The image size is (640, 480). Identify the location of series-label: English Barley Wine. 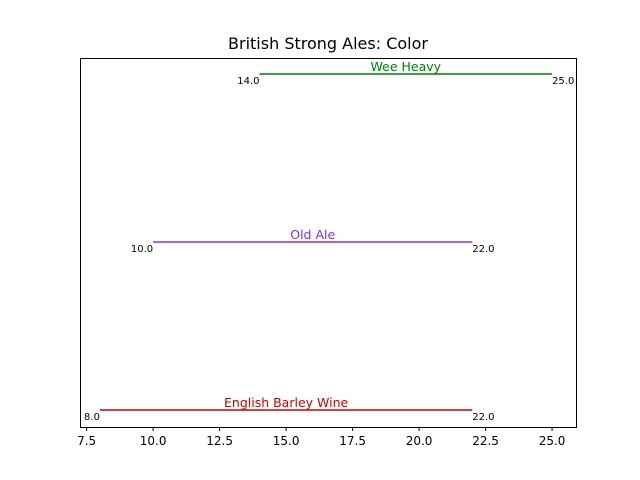
(286, 402).